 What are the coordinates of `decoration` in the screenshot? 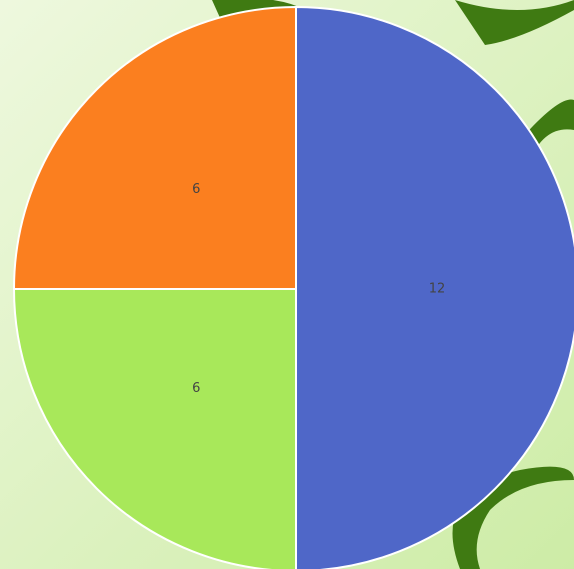 It's located at (514, 22).